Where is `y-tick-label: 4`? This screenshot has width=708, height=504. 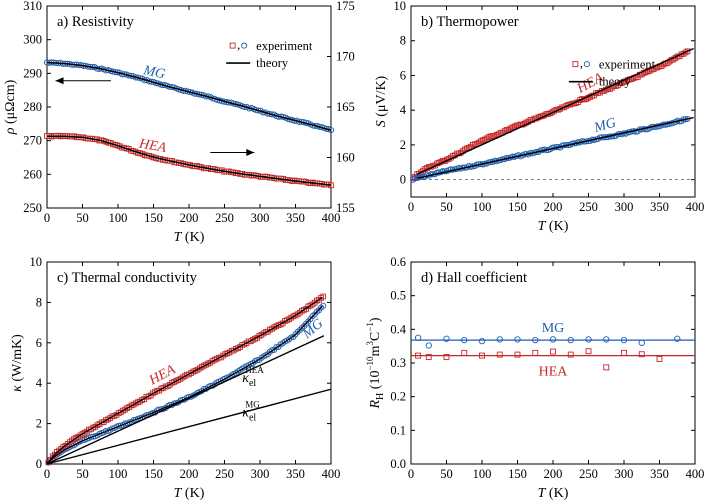 y-tick-label: 4 is located at coordinates (403, 110).